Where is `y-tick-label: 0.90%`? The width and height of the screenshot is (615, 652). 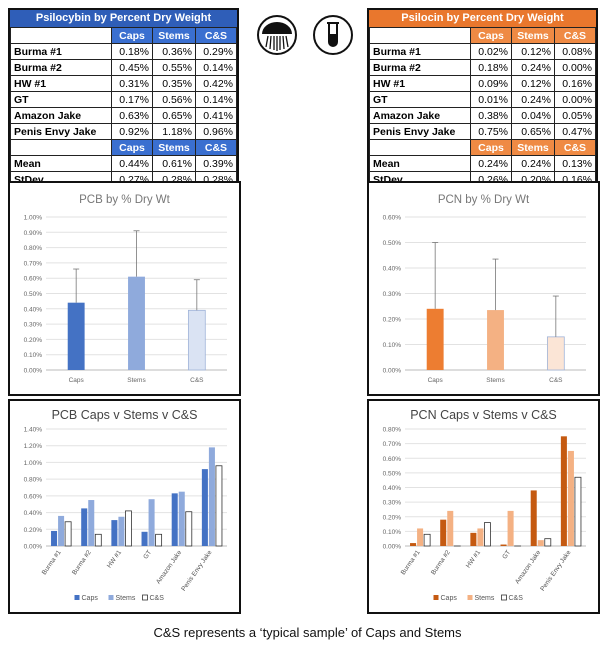
y-tick-label: 0.90% is located at coordinates (33, 233).